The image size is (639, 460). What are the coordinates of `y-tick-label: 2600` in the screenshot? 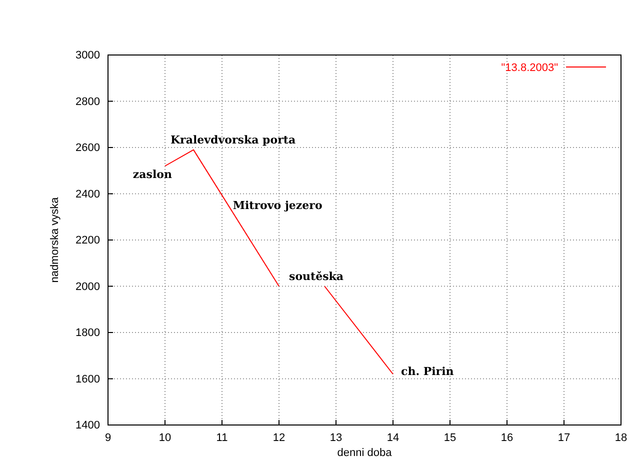 It's located at (88, 148).